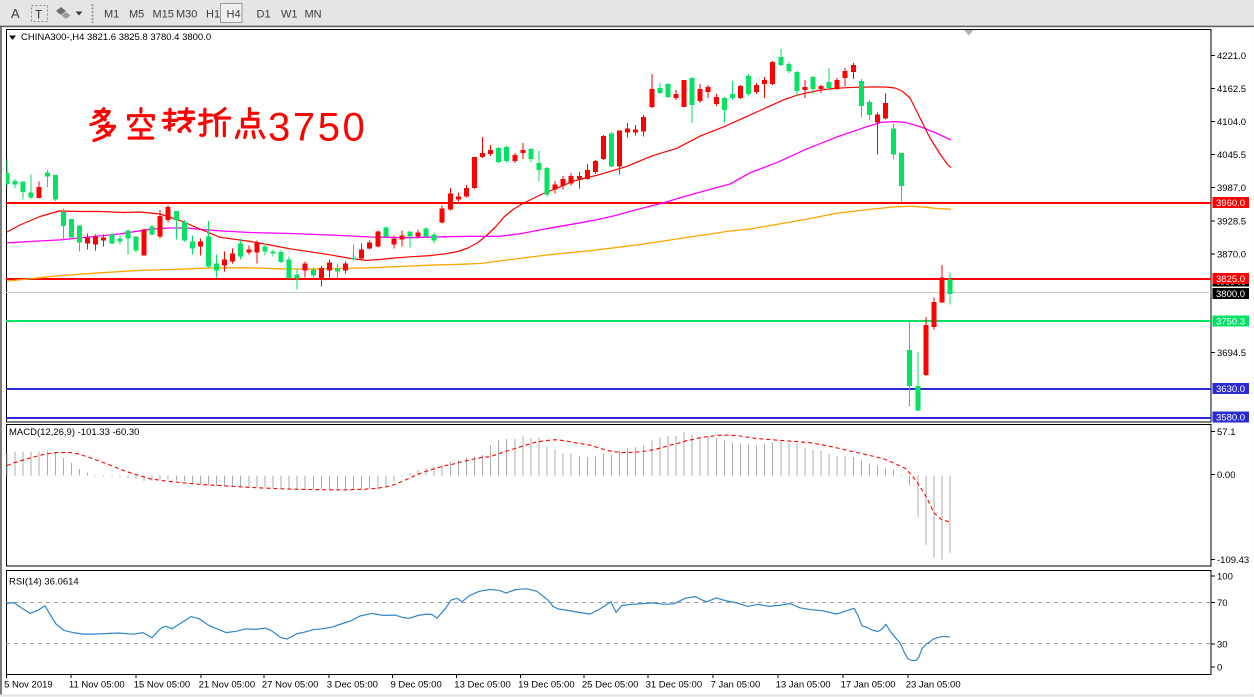  Describe the element at coordinates (111, 15) in the screenshot. I see `svg-text: M1` at that location.